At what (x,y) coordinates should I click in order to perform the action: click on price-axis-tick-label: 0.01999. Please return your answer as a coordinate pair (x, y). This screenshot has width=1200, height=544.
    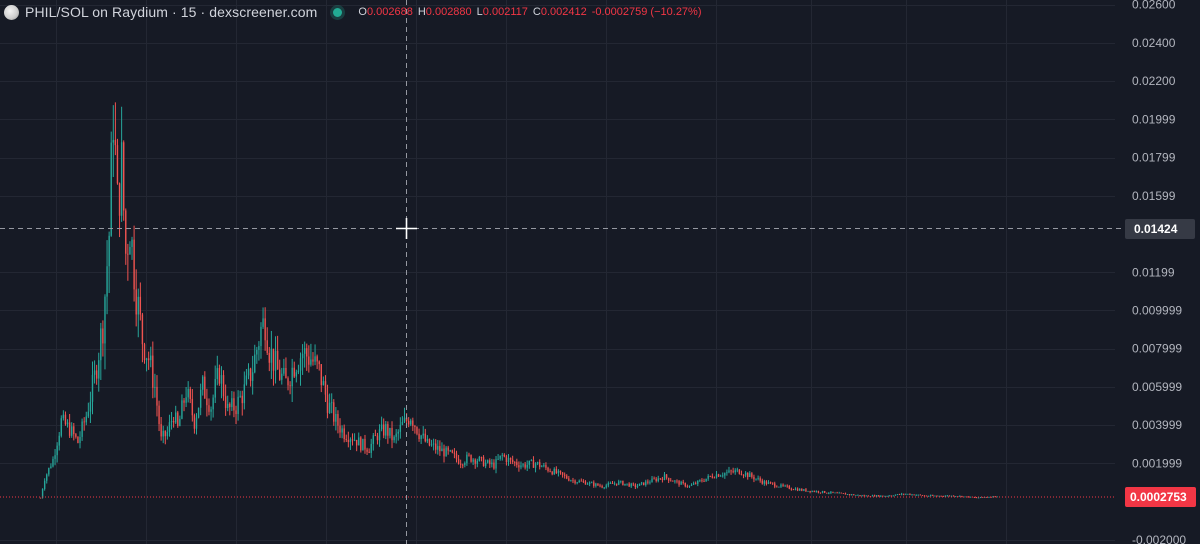
    Looking at the image, I should click on (1154, 119).